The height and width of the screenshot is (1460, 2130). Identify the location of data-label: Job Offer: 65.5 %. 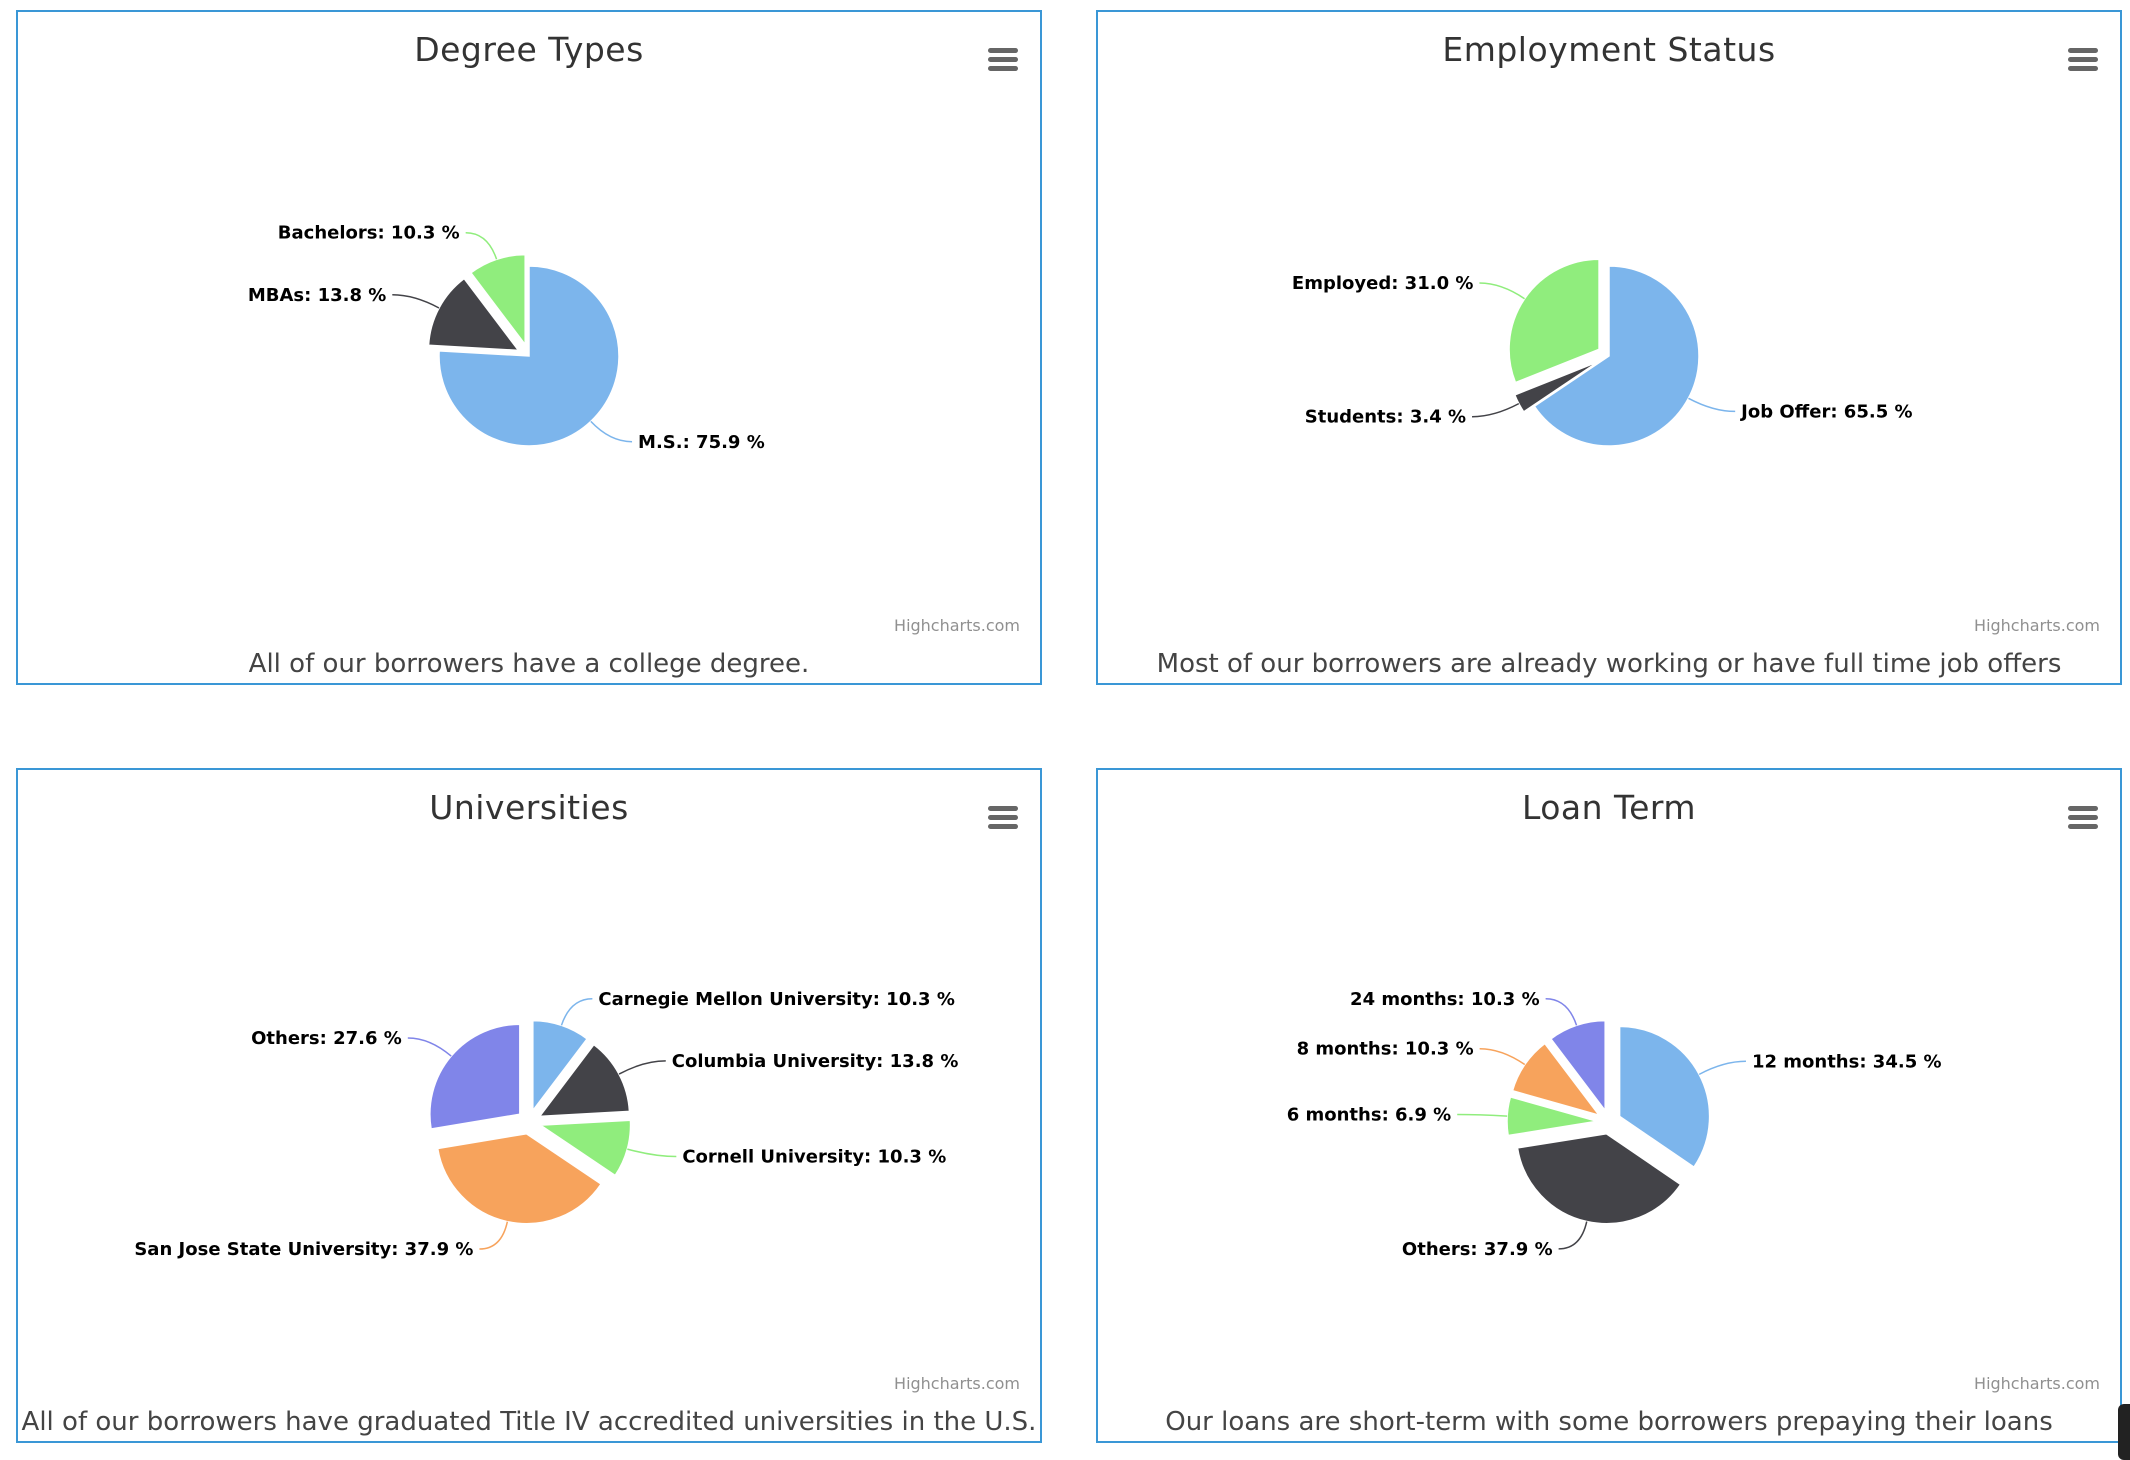
(1825, 411).